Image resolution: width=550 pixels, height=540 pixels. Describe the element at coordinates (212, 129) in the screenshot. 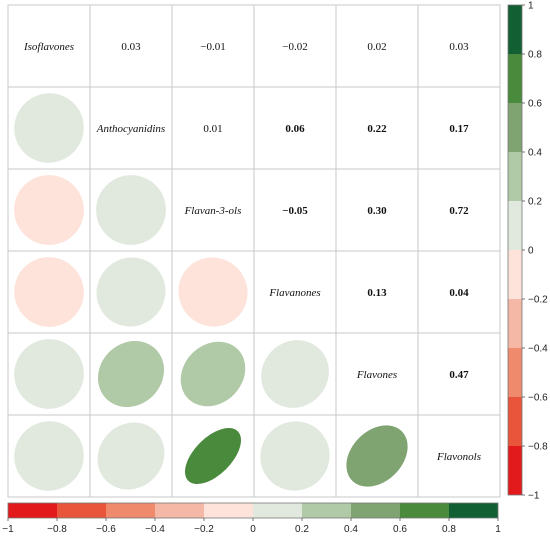

I see `correlation-value: 0.01` at that location.